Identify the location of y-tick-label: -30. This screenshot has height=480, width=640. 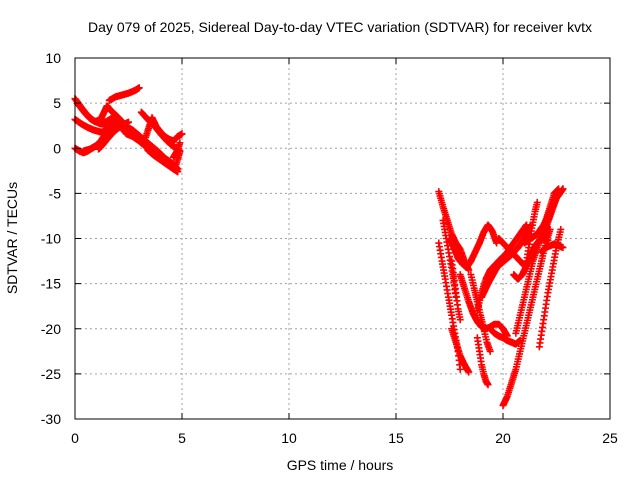
(51, 419).